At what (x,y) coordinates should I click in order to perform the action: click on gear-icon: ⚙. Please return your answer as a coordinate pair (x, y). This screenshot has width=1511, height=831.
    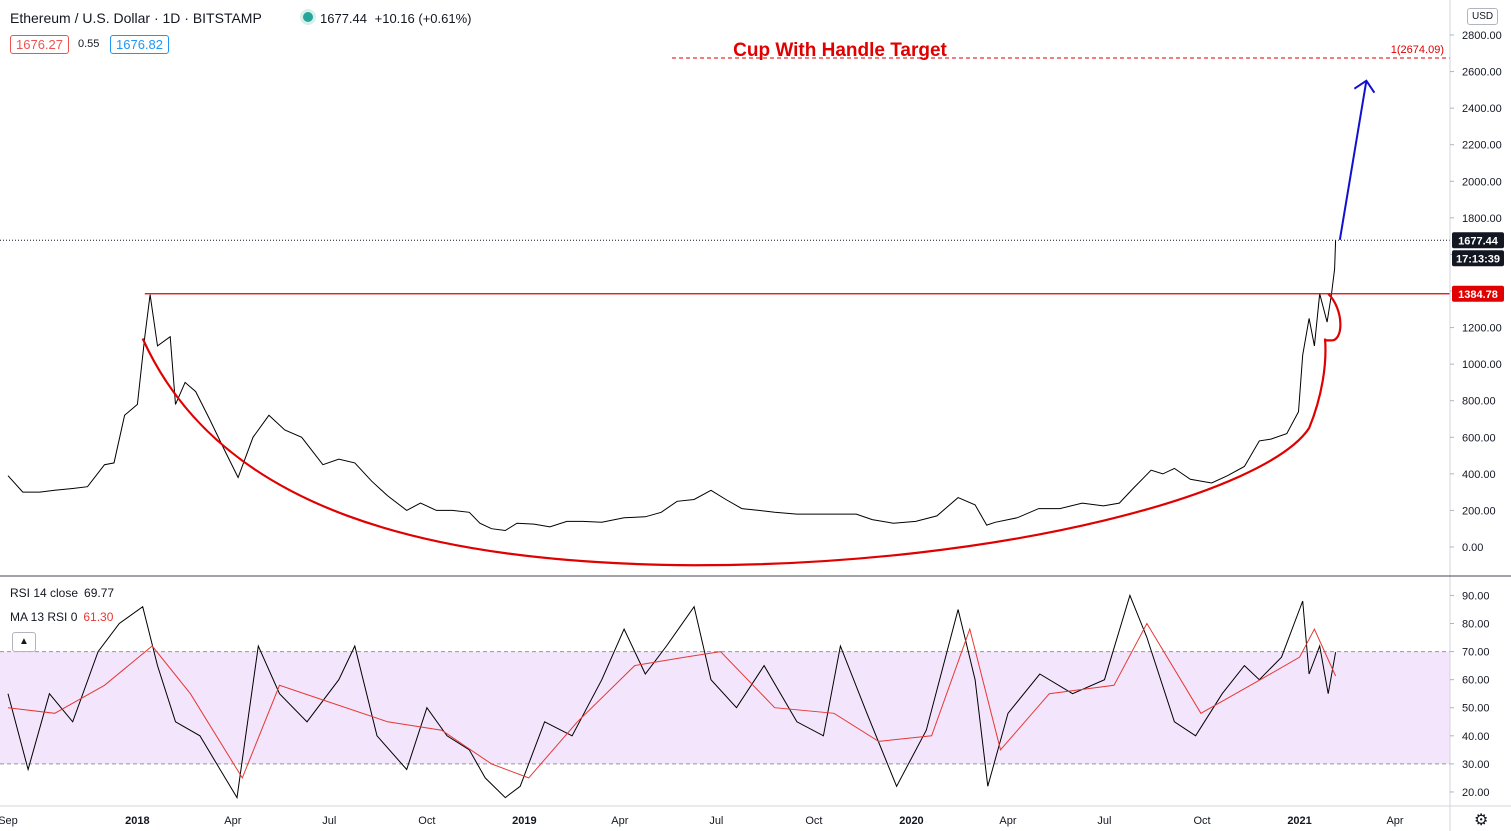
    Looking at the image, I should click on (1481, 820).